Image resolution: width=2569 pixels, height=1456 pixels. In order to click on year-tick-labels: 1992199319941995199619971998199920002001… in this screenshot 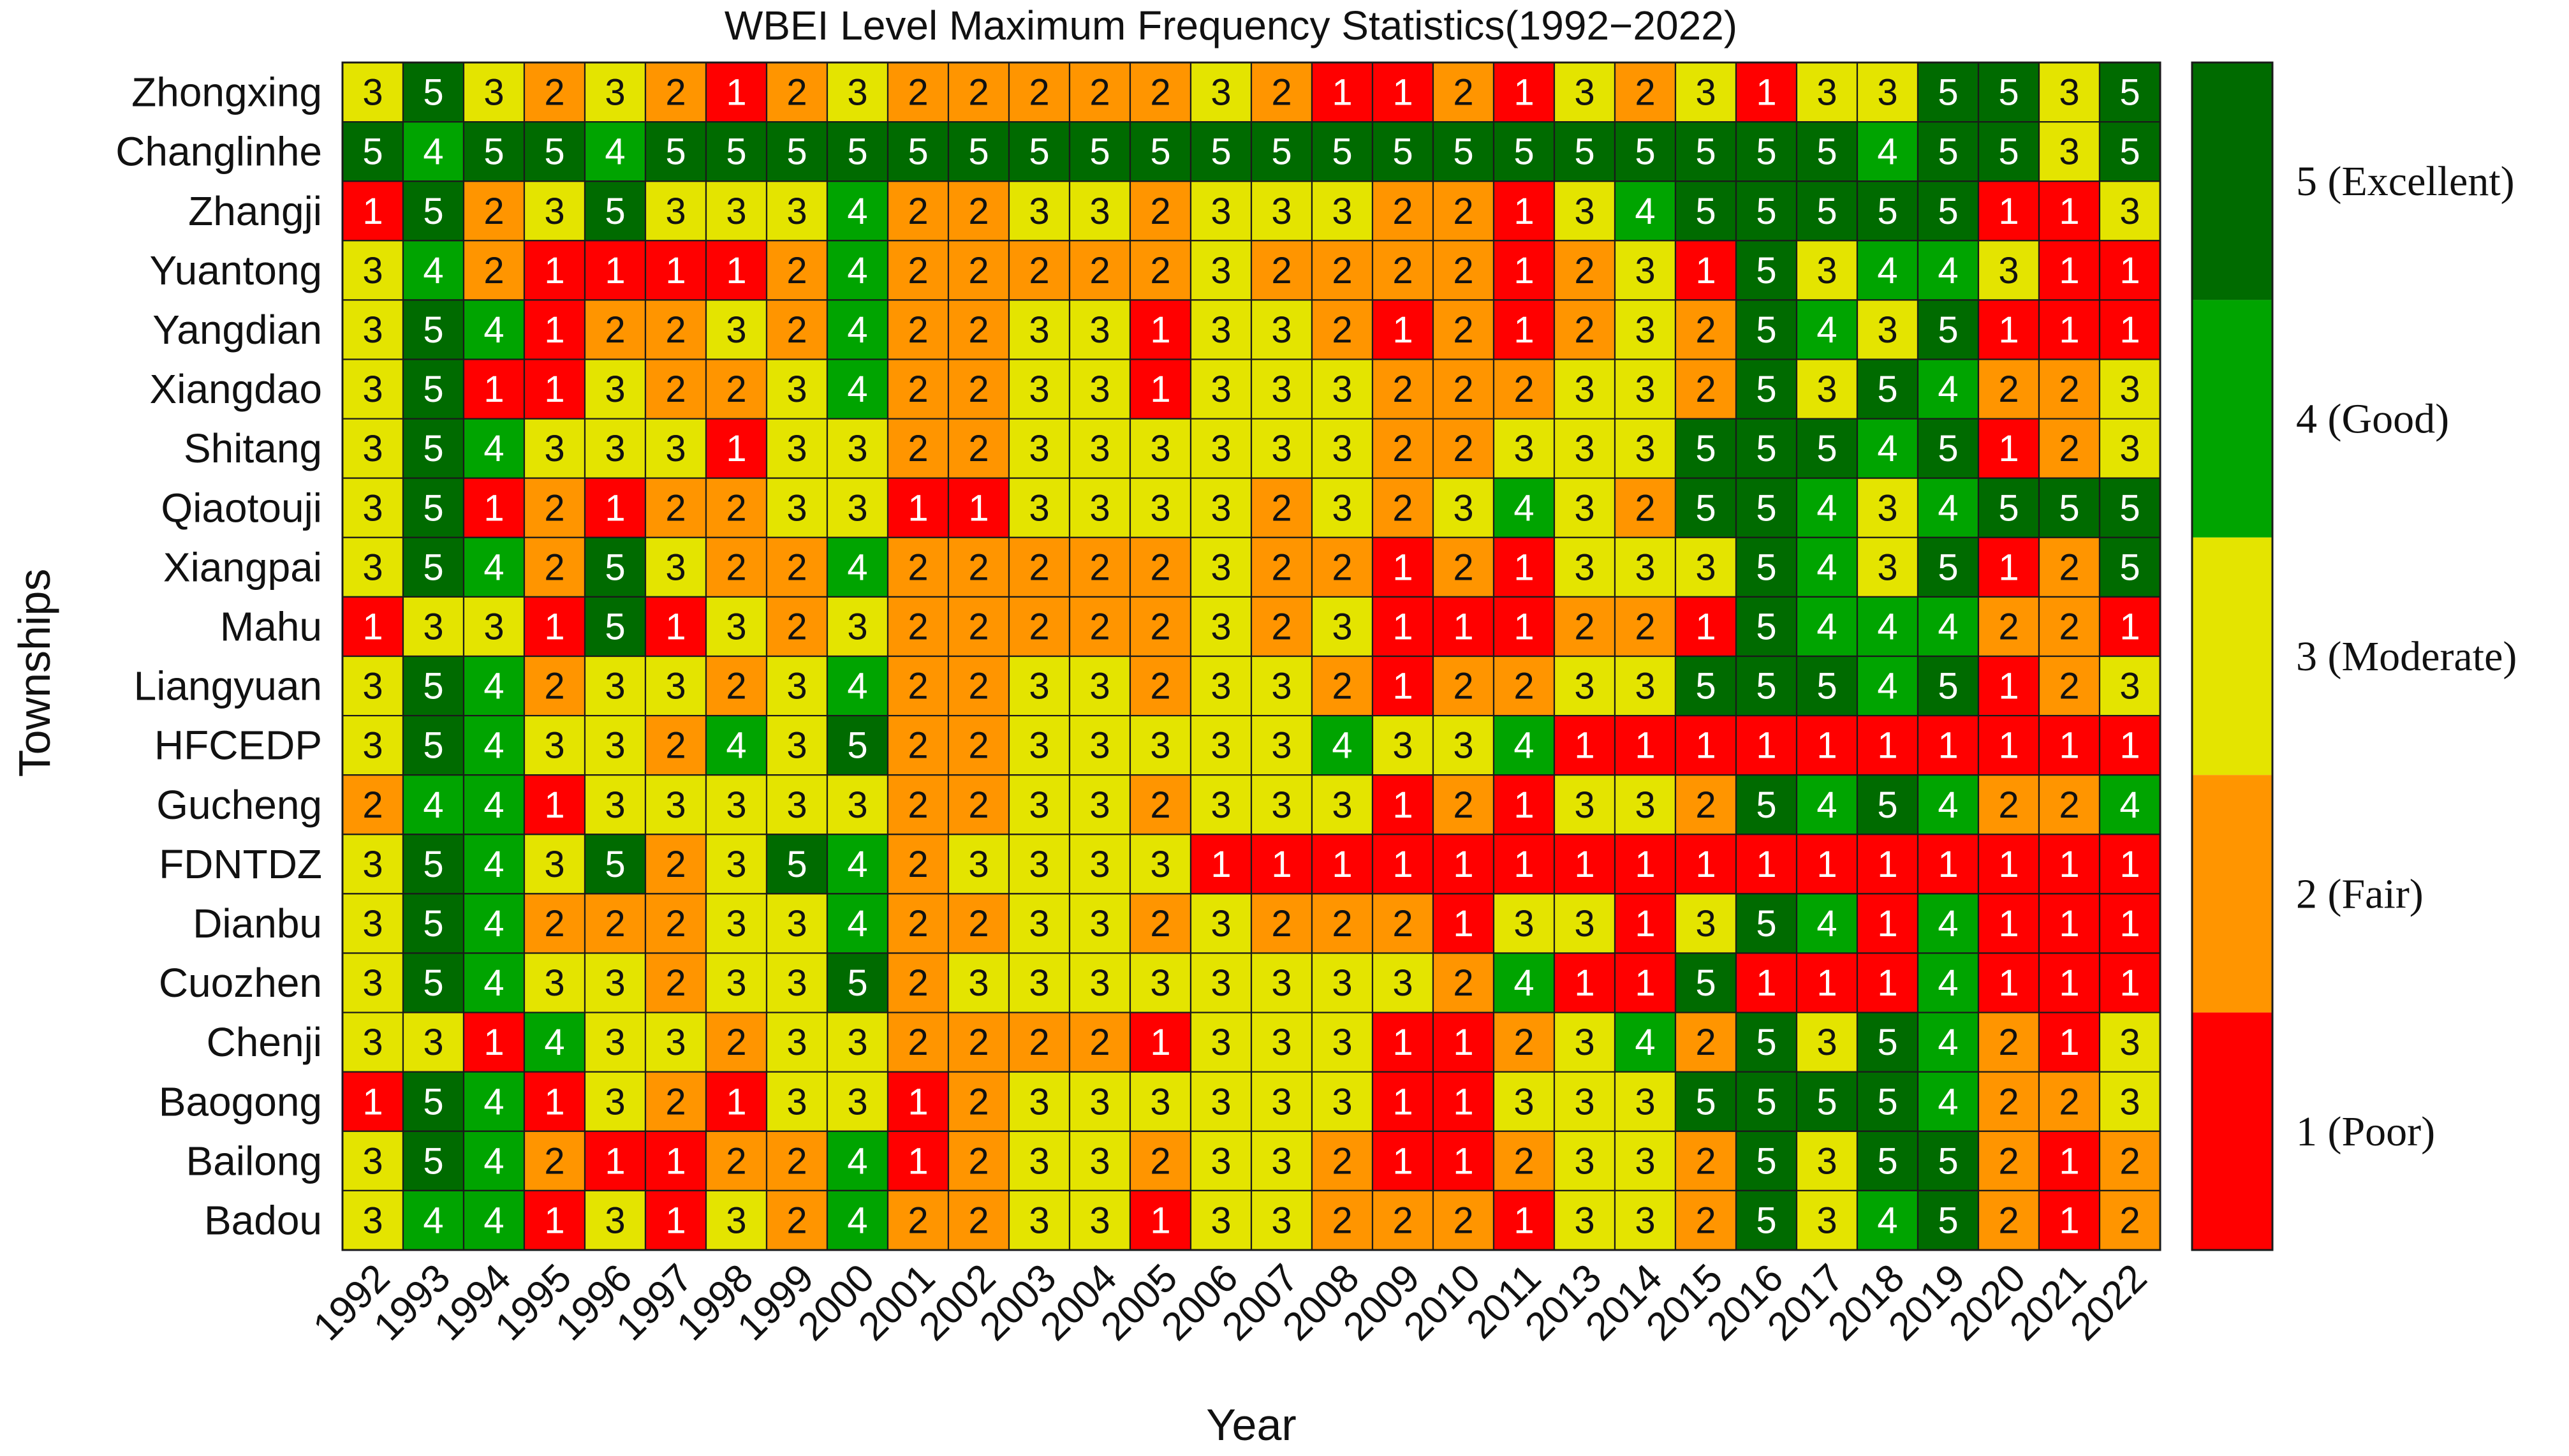, I will do `click(1230, 1302)`.